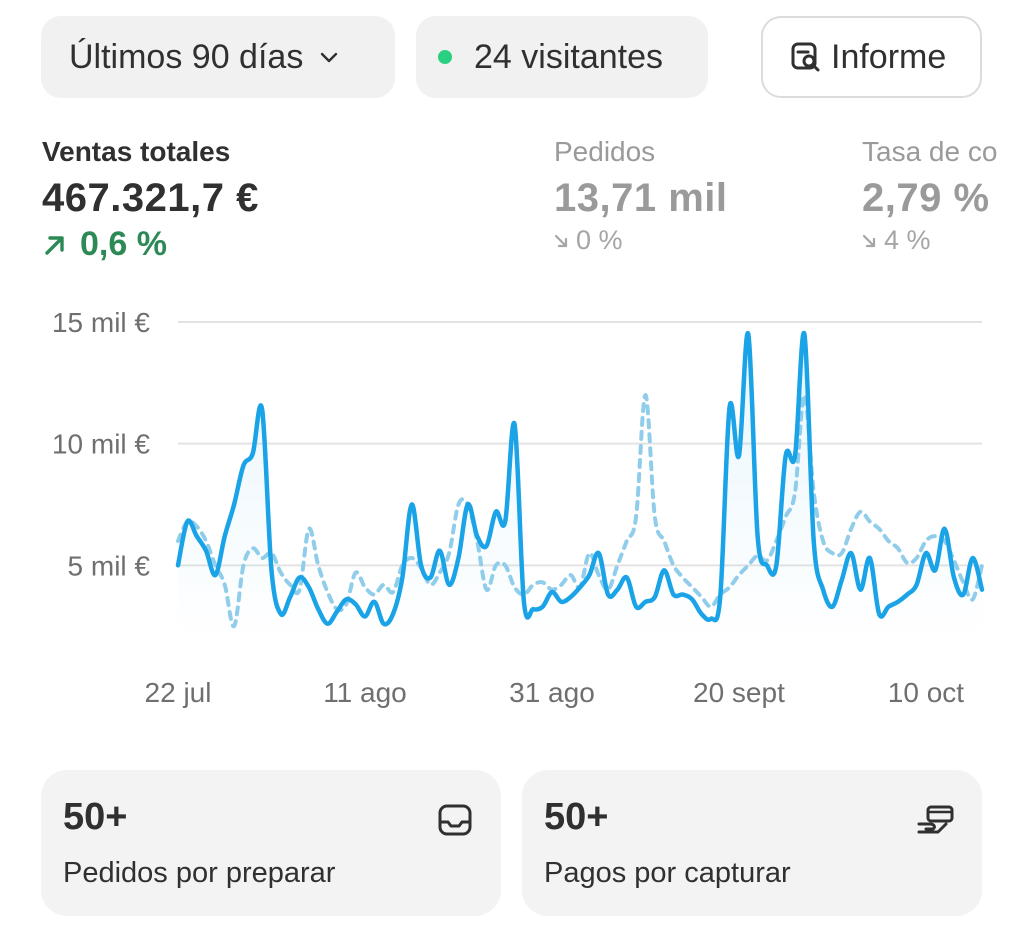 The height and width of the screenshot is (937, 1024). I want to click on metric-delta-value: 4 %, so click(907, 240).